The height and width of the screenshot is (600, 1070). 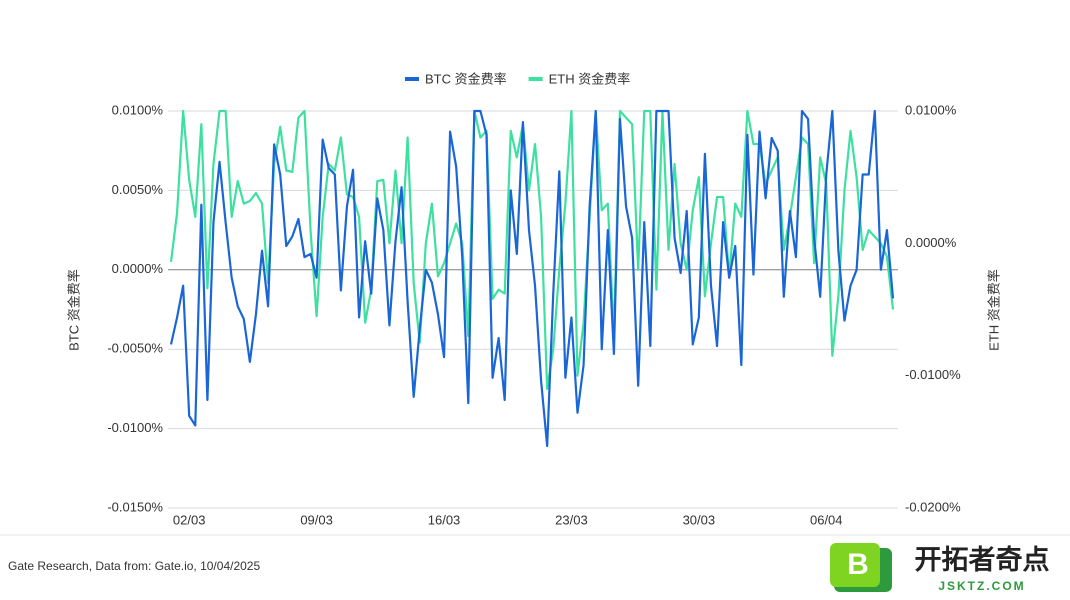 What do you see at coordinates (444, 519) in the screenshot?
I see `x-tick-label: 16/03` at bounding box center [444, 519].